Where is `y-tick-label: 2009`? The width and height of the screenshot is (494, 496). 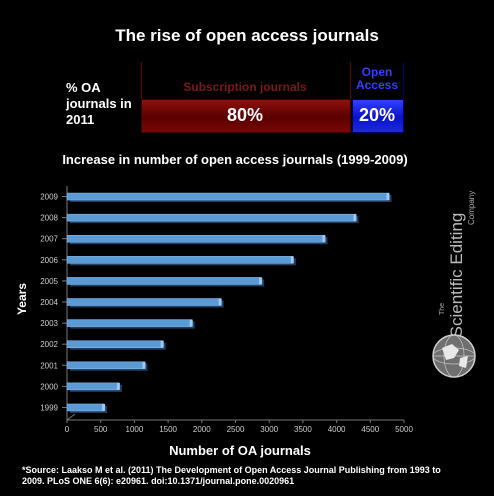
y-tick-label: 2009 is located at coordinates (49, 197).